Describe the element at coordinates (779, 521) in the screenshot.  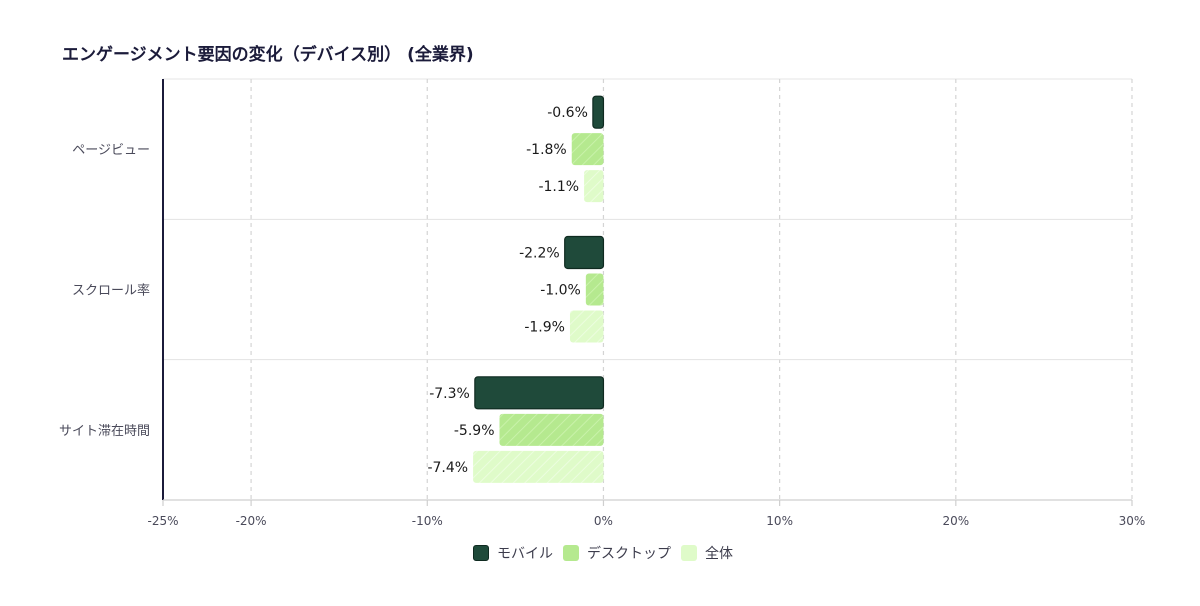
I see `x-tick-label: 10%` at that location.